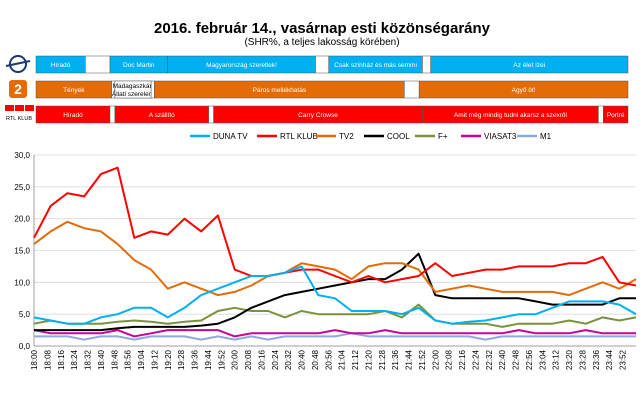 This screenshot has width=644, height=415. What do you see at coordinates (195, 359) in the screenshot?
I see `x-tick-label: 19:36` at bounding box center [195, 359].